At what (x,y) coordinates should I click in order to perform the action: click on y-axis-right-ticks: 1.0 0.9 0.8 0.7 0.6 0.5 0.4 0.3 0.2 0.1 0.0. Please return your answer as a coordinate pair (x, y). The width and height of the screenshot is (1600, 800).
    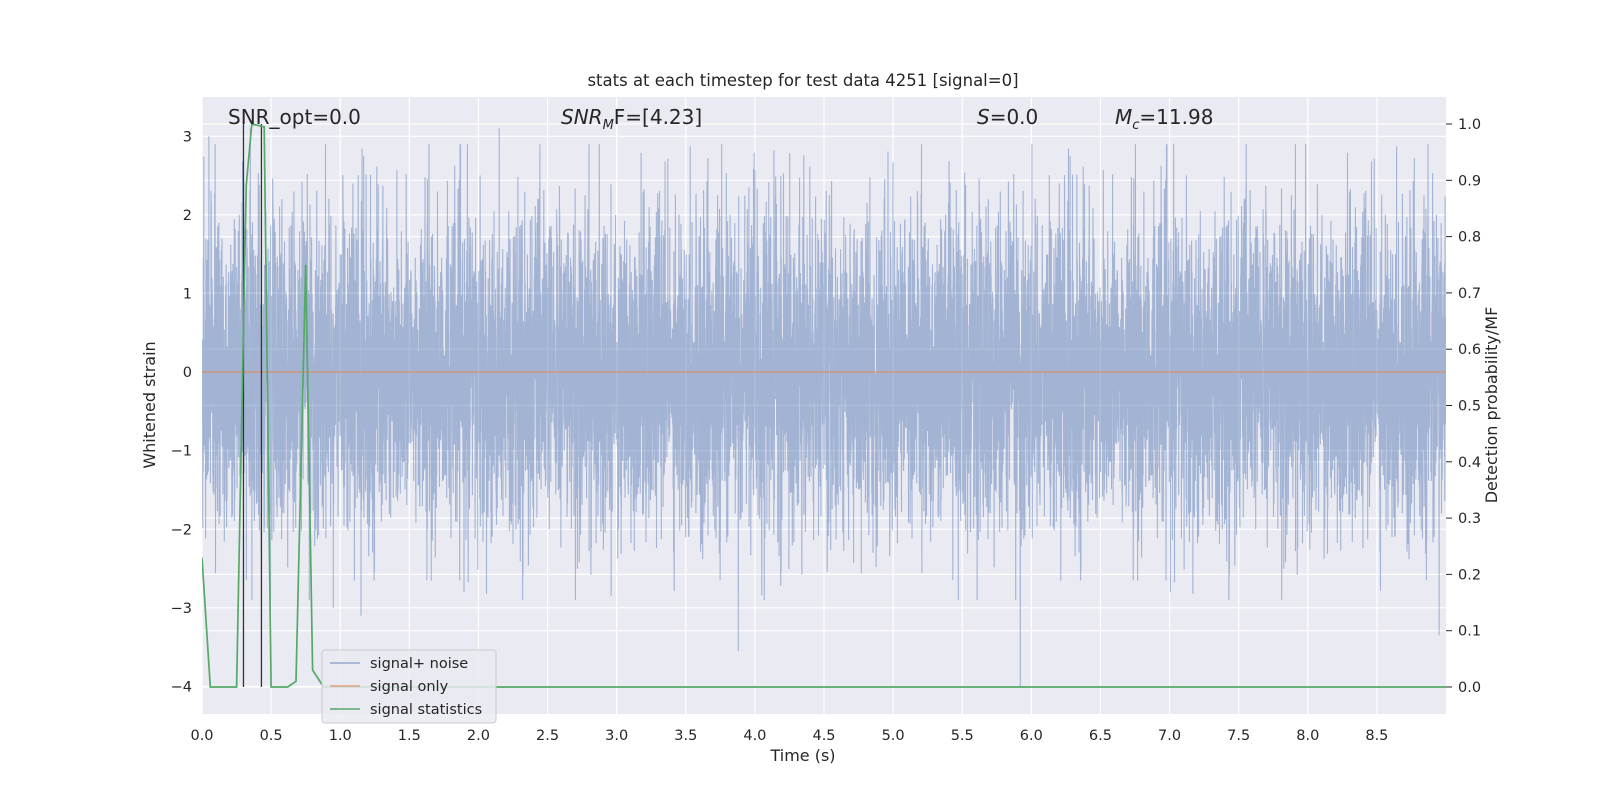
    Looking at the image, I should click on (1463, 406).